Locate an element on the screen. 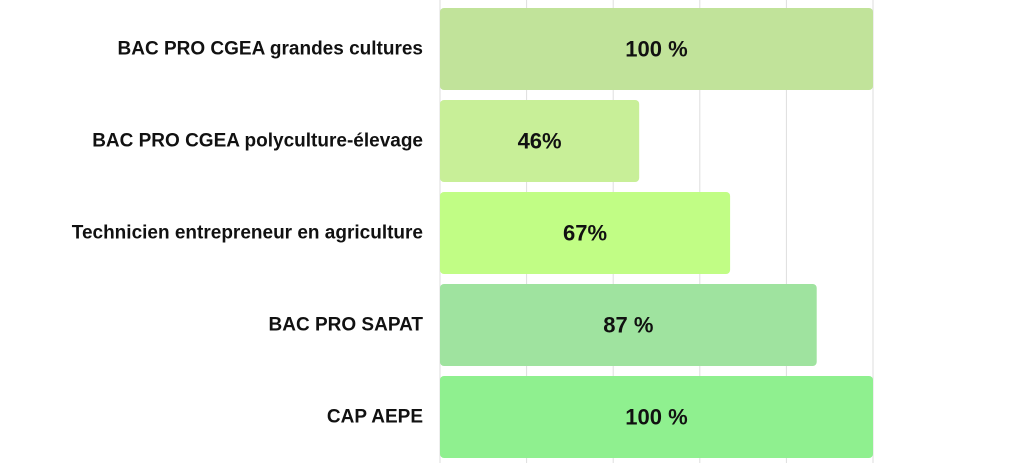 The height and width of the screenshot is (468, 1024). data-label: 46% is located at coordinates (540, 141).